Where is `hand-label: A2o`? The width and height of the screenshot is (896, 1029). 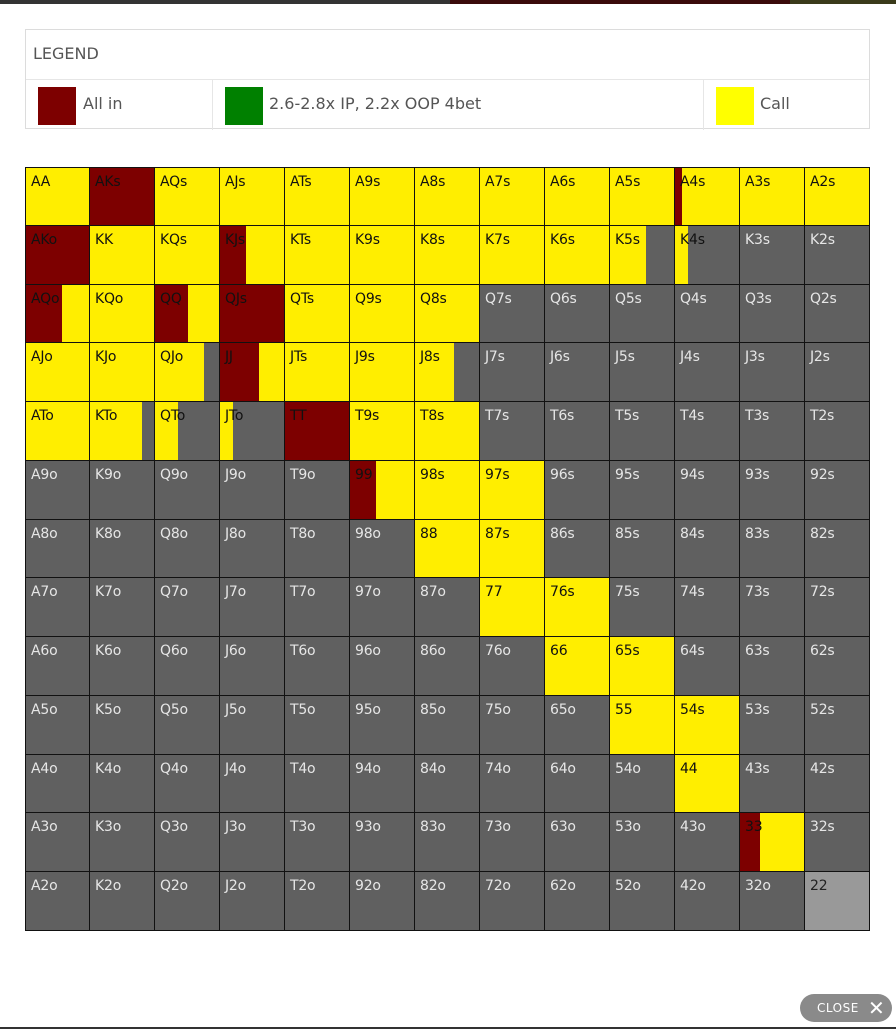 hand-label: A2o is located at coordinates (44, 886).